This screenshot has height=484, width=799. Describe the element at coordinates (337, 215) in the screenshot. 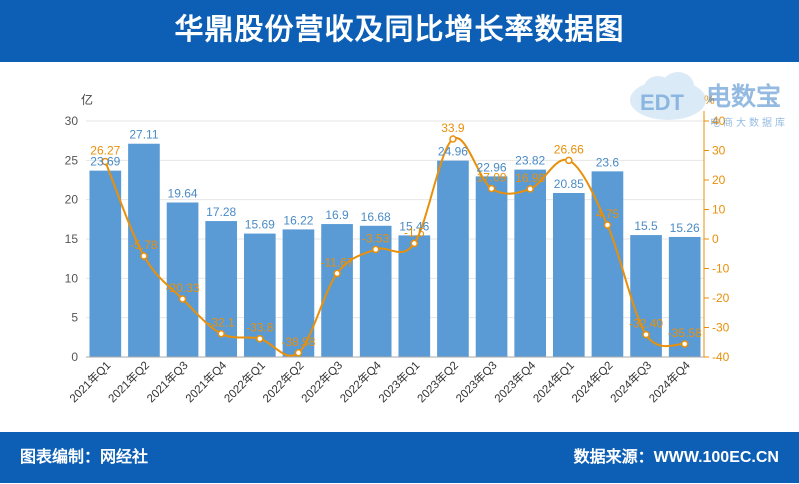

I see `bar-value-label: 16.9` at that location.